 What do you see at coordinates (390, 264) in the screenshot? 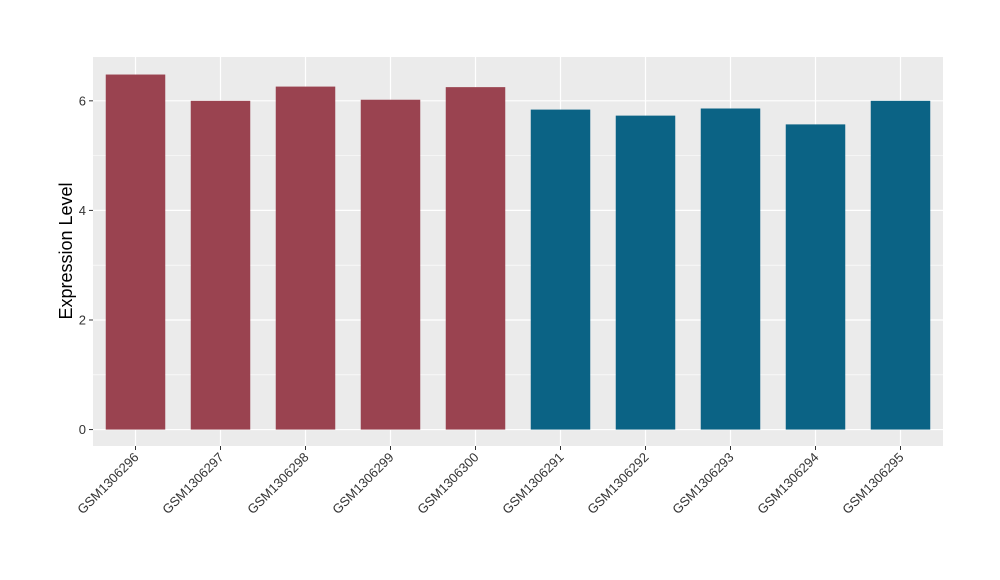
I see `bar-GSM1306299` at bounding box center [390, 264].